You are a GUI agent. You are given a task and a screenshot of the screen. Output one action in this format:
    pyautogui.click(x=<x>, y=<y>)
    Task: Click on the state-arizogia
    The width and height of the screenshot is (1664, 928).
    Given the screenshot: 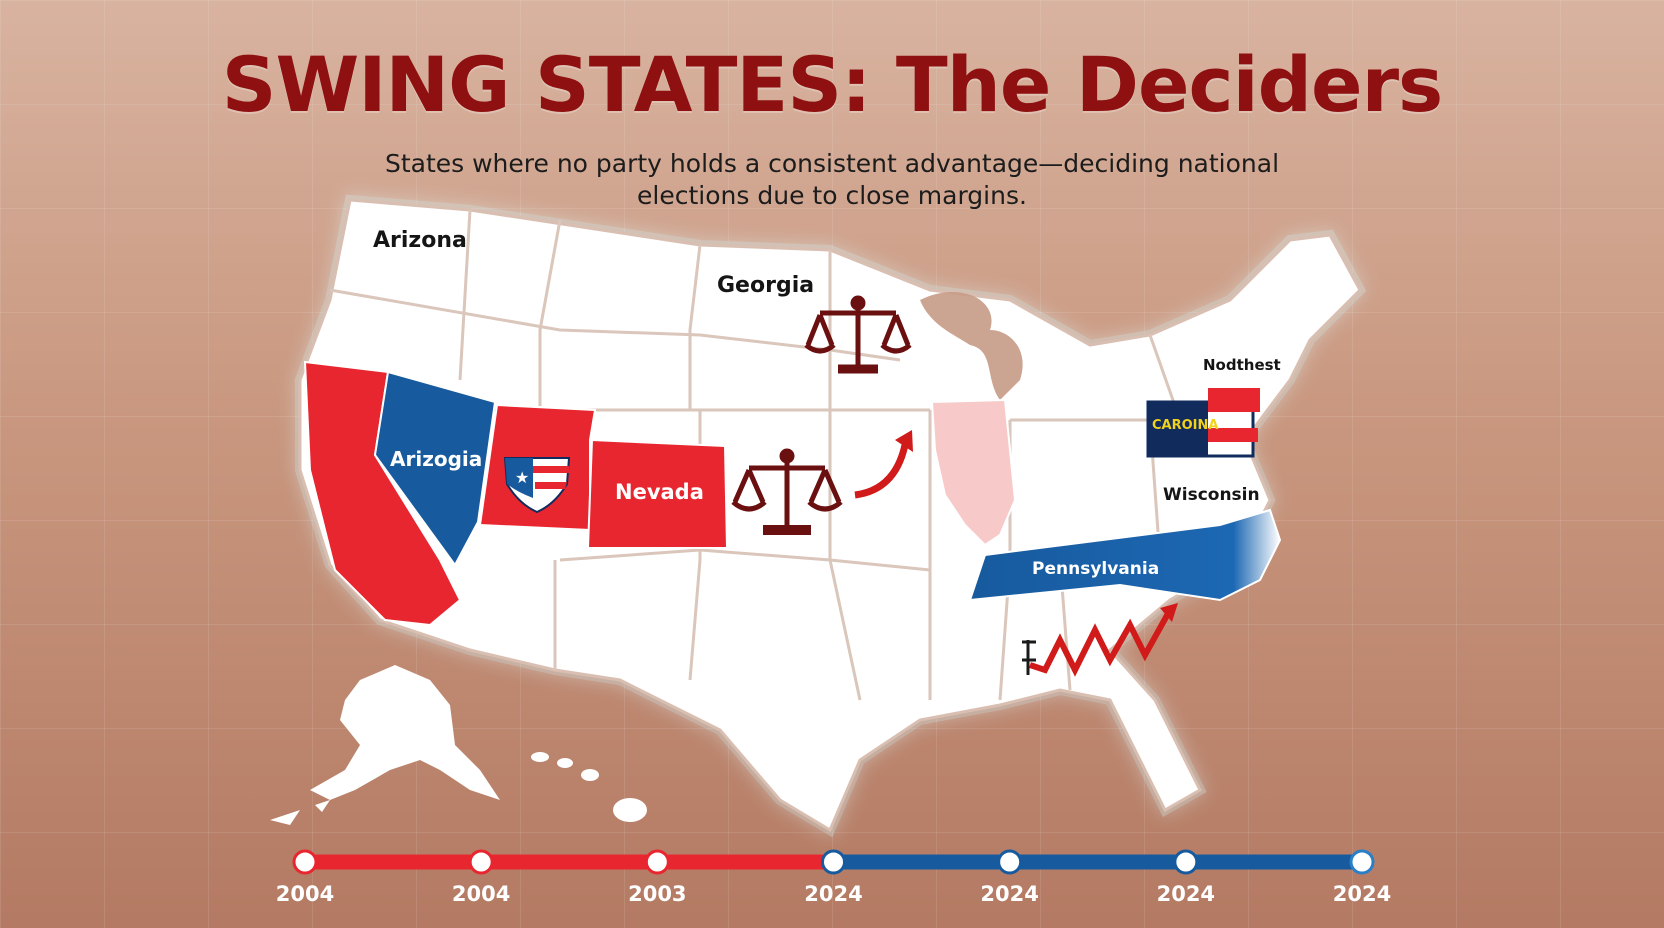 What is the action you would take?
    pyautogui.click(x=435, y=468)
    